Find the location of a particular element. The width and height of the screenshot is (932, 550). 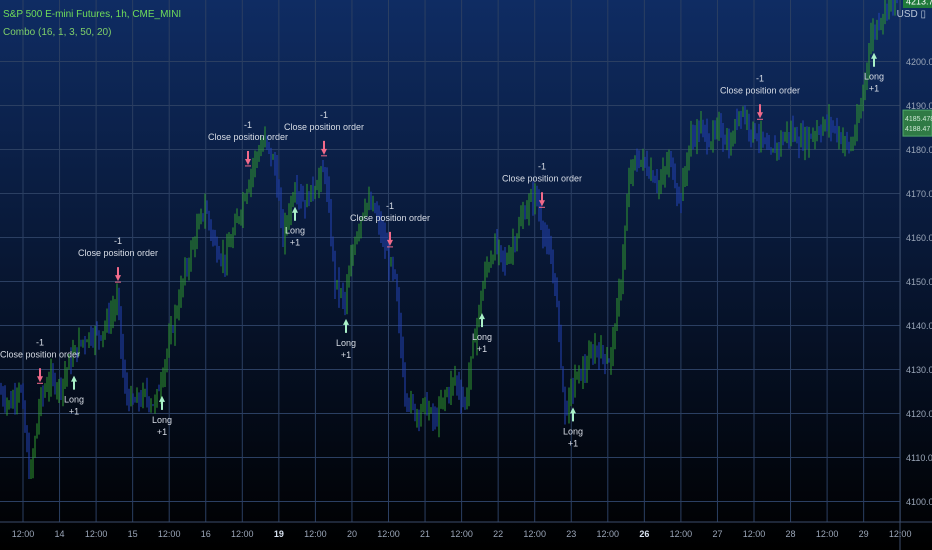

y-tick-label: 4130.00 is located at coordinates (919, 370).